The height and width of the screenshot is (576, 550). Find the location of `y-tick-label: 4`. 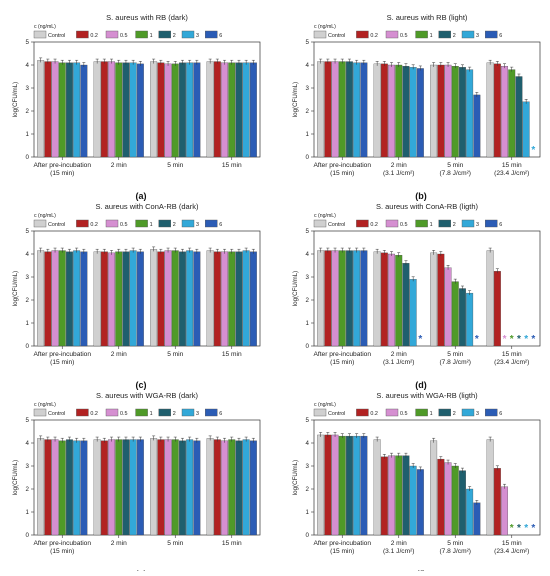

y-tick-label: 4 is located at coordinates (308, 443).